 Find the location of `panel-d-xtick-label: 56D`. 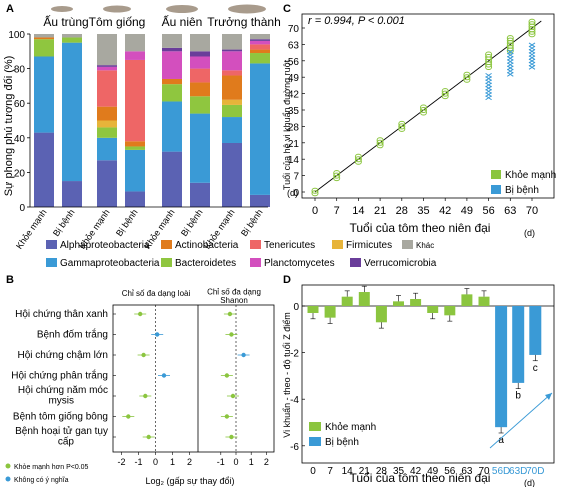

panel-d-xtick-label: 56D is located at coordinates (501, 471).